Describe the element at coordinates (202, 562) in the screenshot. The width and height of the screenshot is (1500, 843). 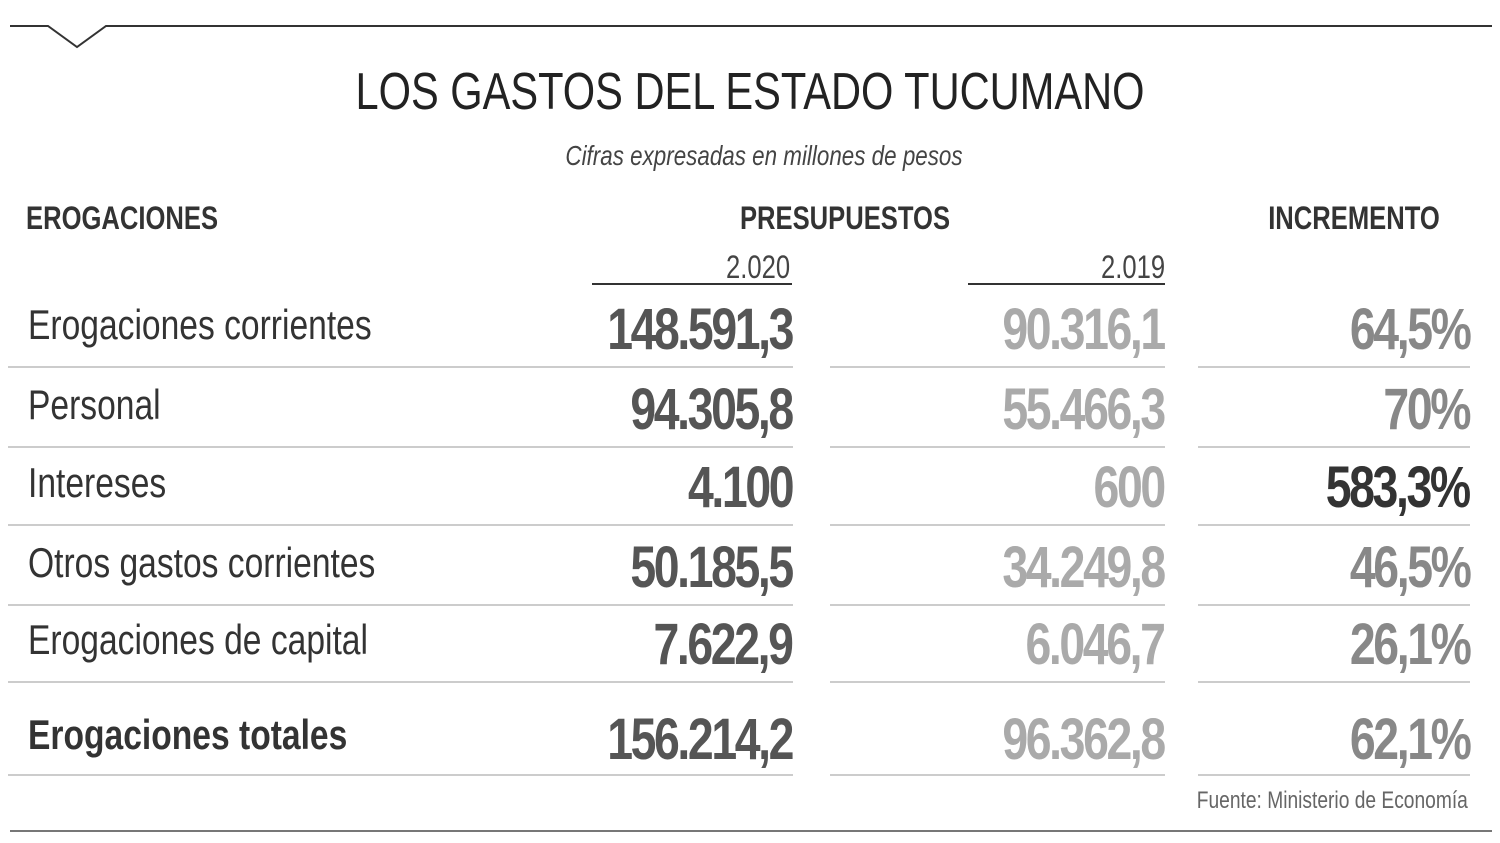
I see `row-label: Otros gastos corrientes` at that location.